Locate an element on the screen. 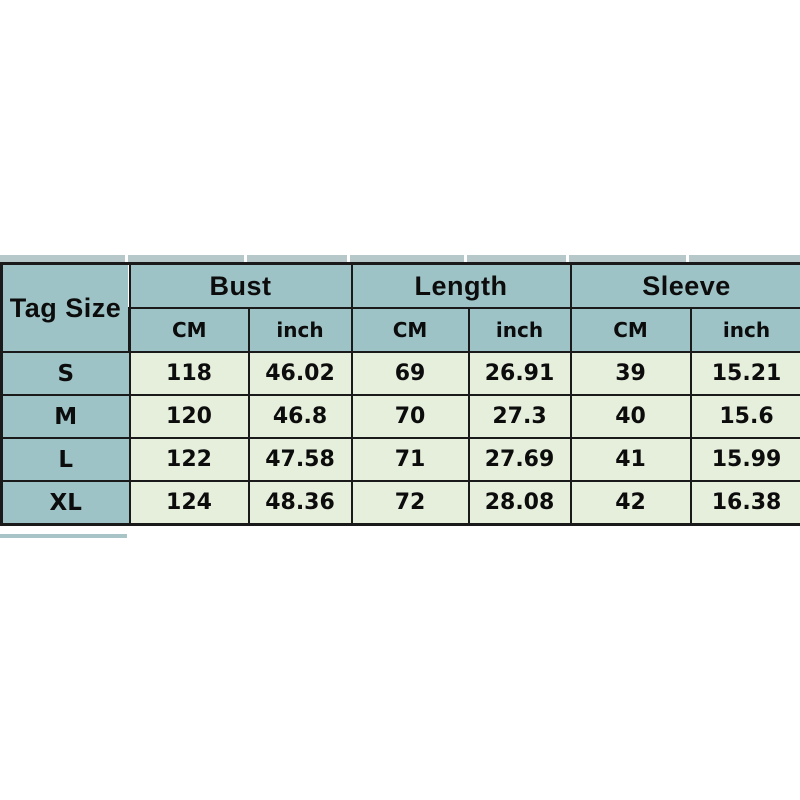 The width and height of the screenshot is (800, 800). bust-cm-cell: 124 is located at coordinates (189, 503).